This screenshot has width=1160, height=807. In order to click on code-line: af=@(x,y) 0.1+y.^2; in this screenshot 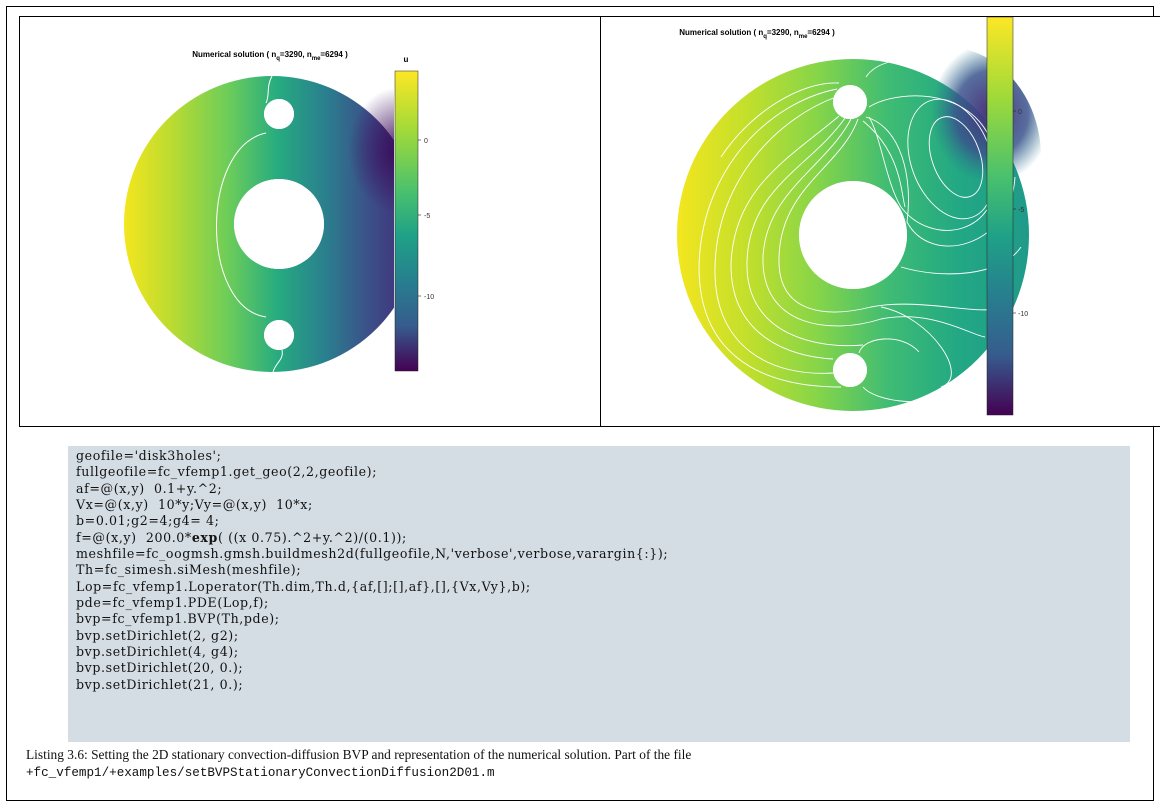, I will do `click(149, 488)`.